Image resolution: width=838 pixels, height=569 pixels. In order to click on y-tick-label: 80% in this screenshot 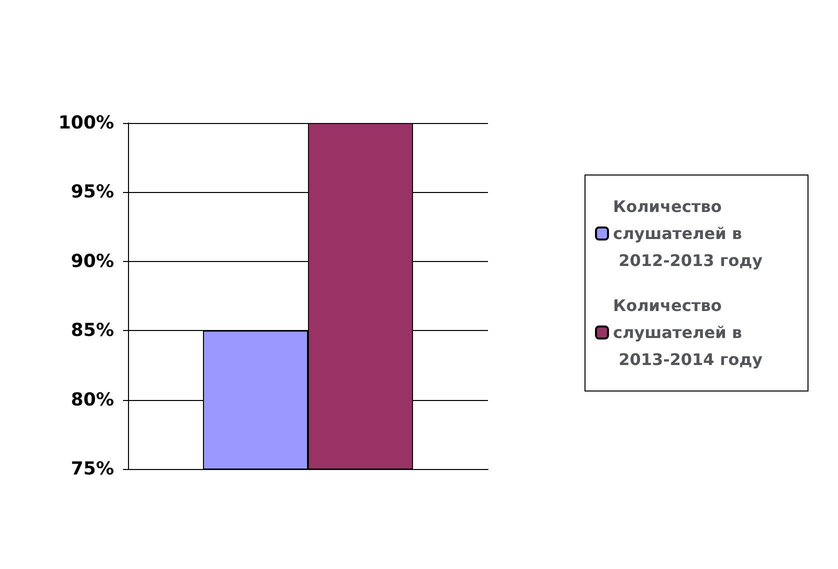, I will do `click(92, 399)`.